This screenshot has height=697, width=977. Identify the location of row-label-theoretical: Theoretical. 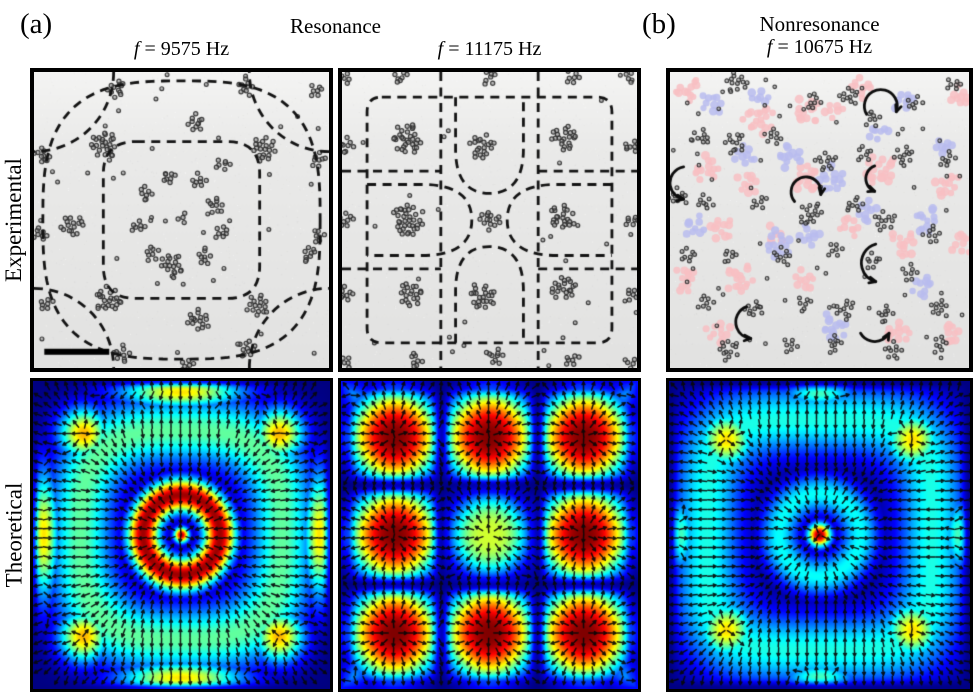
(13, 535).